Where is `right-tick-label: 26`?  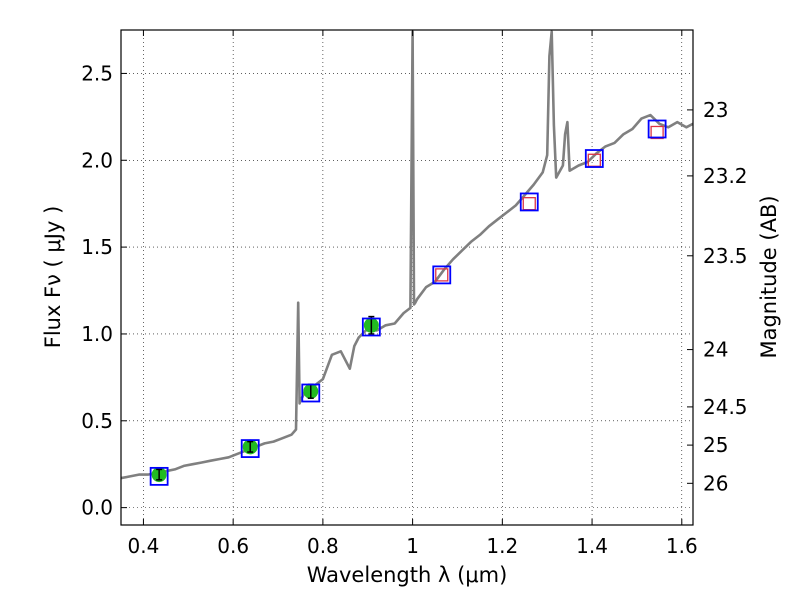 right-tick-label: 26 is located at coordinates (715, 483).